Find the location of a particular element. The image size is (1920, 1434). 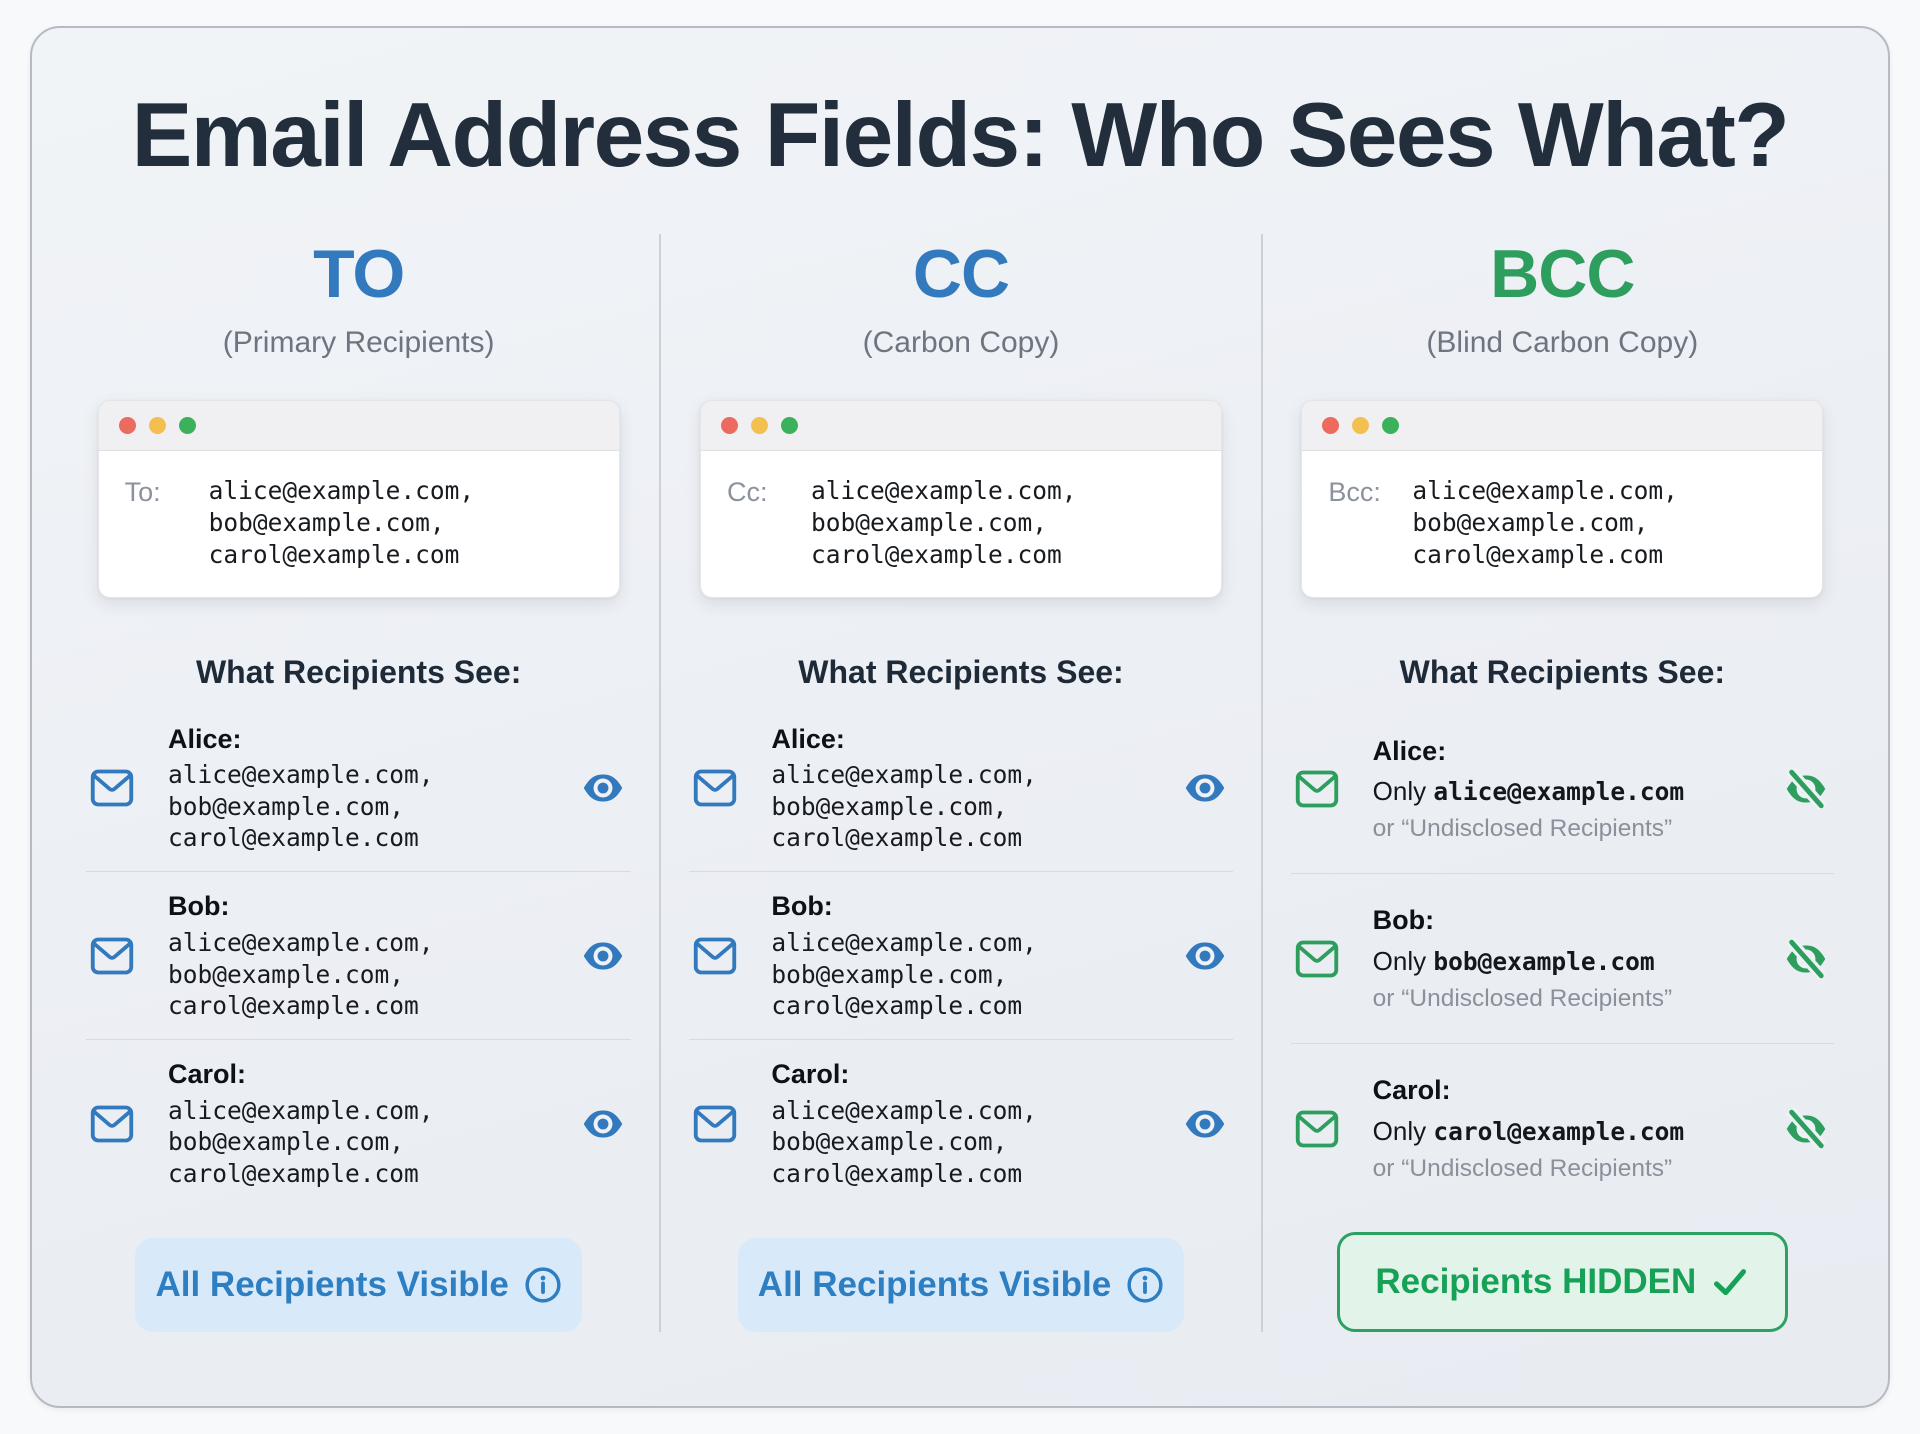

page-title: Email Address Fields: Who Sees What? is located at coordinates (960, 135).